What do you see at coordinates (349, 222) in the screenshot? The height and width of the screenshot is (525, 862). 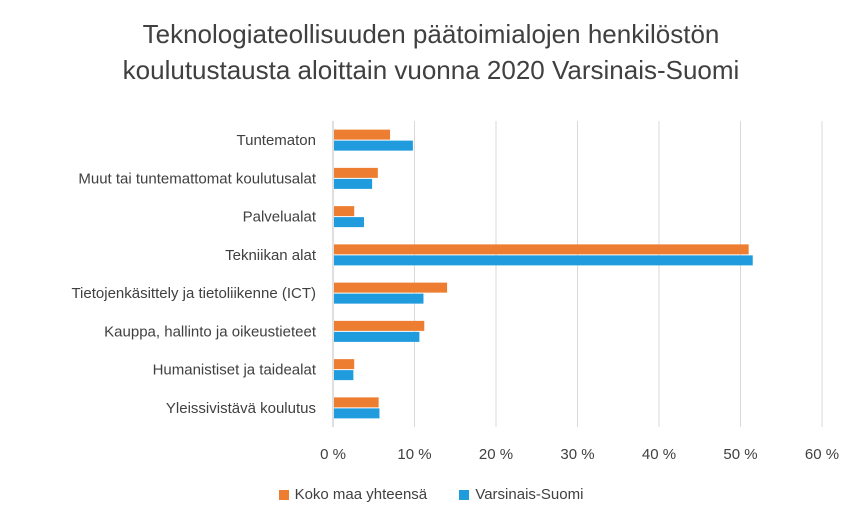 I see `bar-varsinais-suomi-palvelualat` at bounding box center [349, 222].